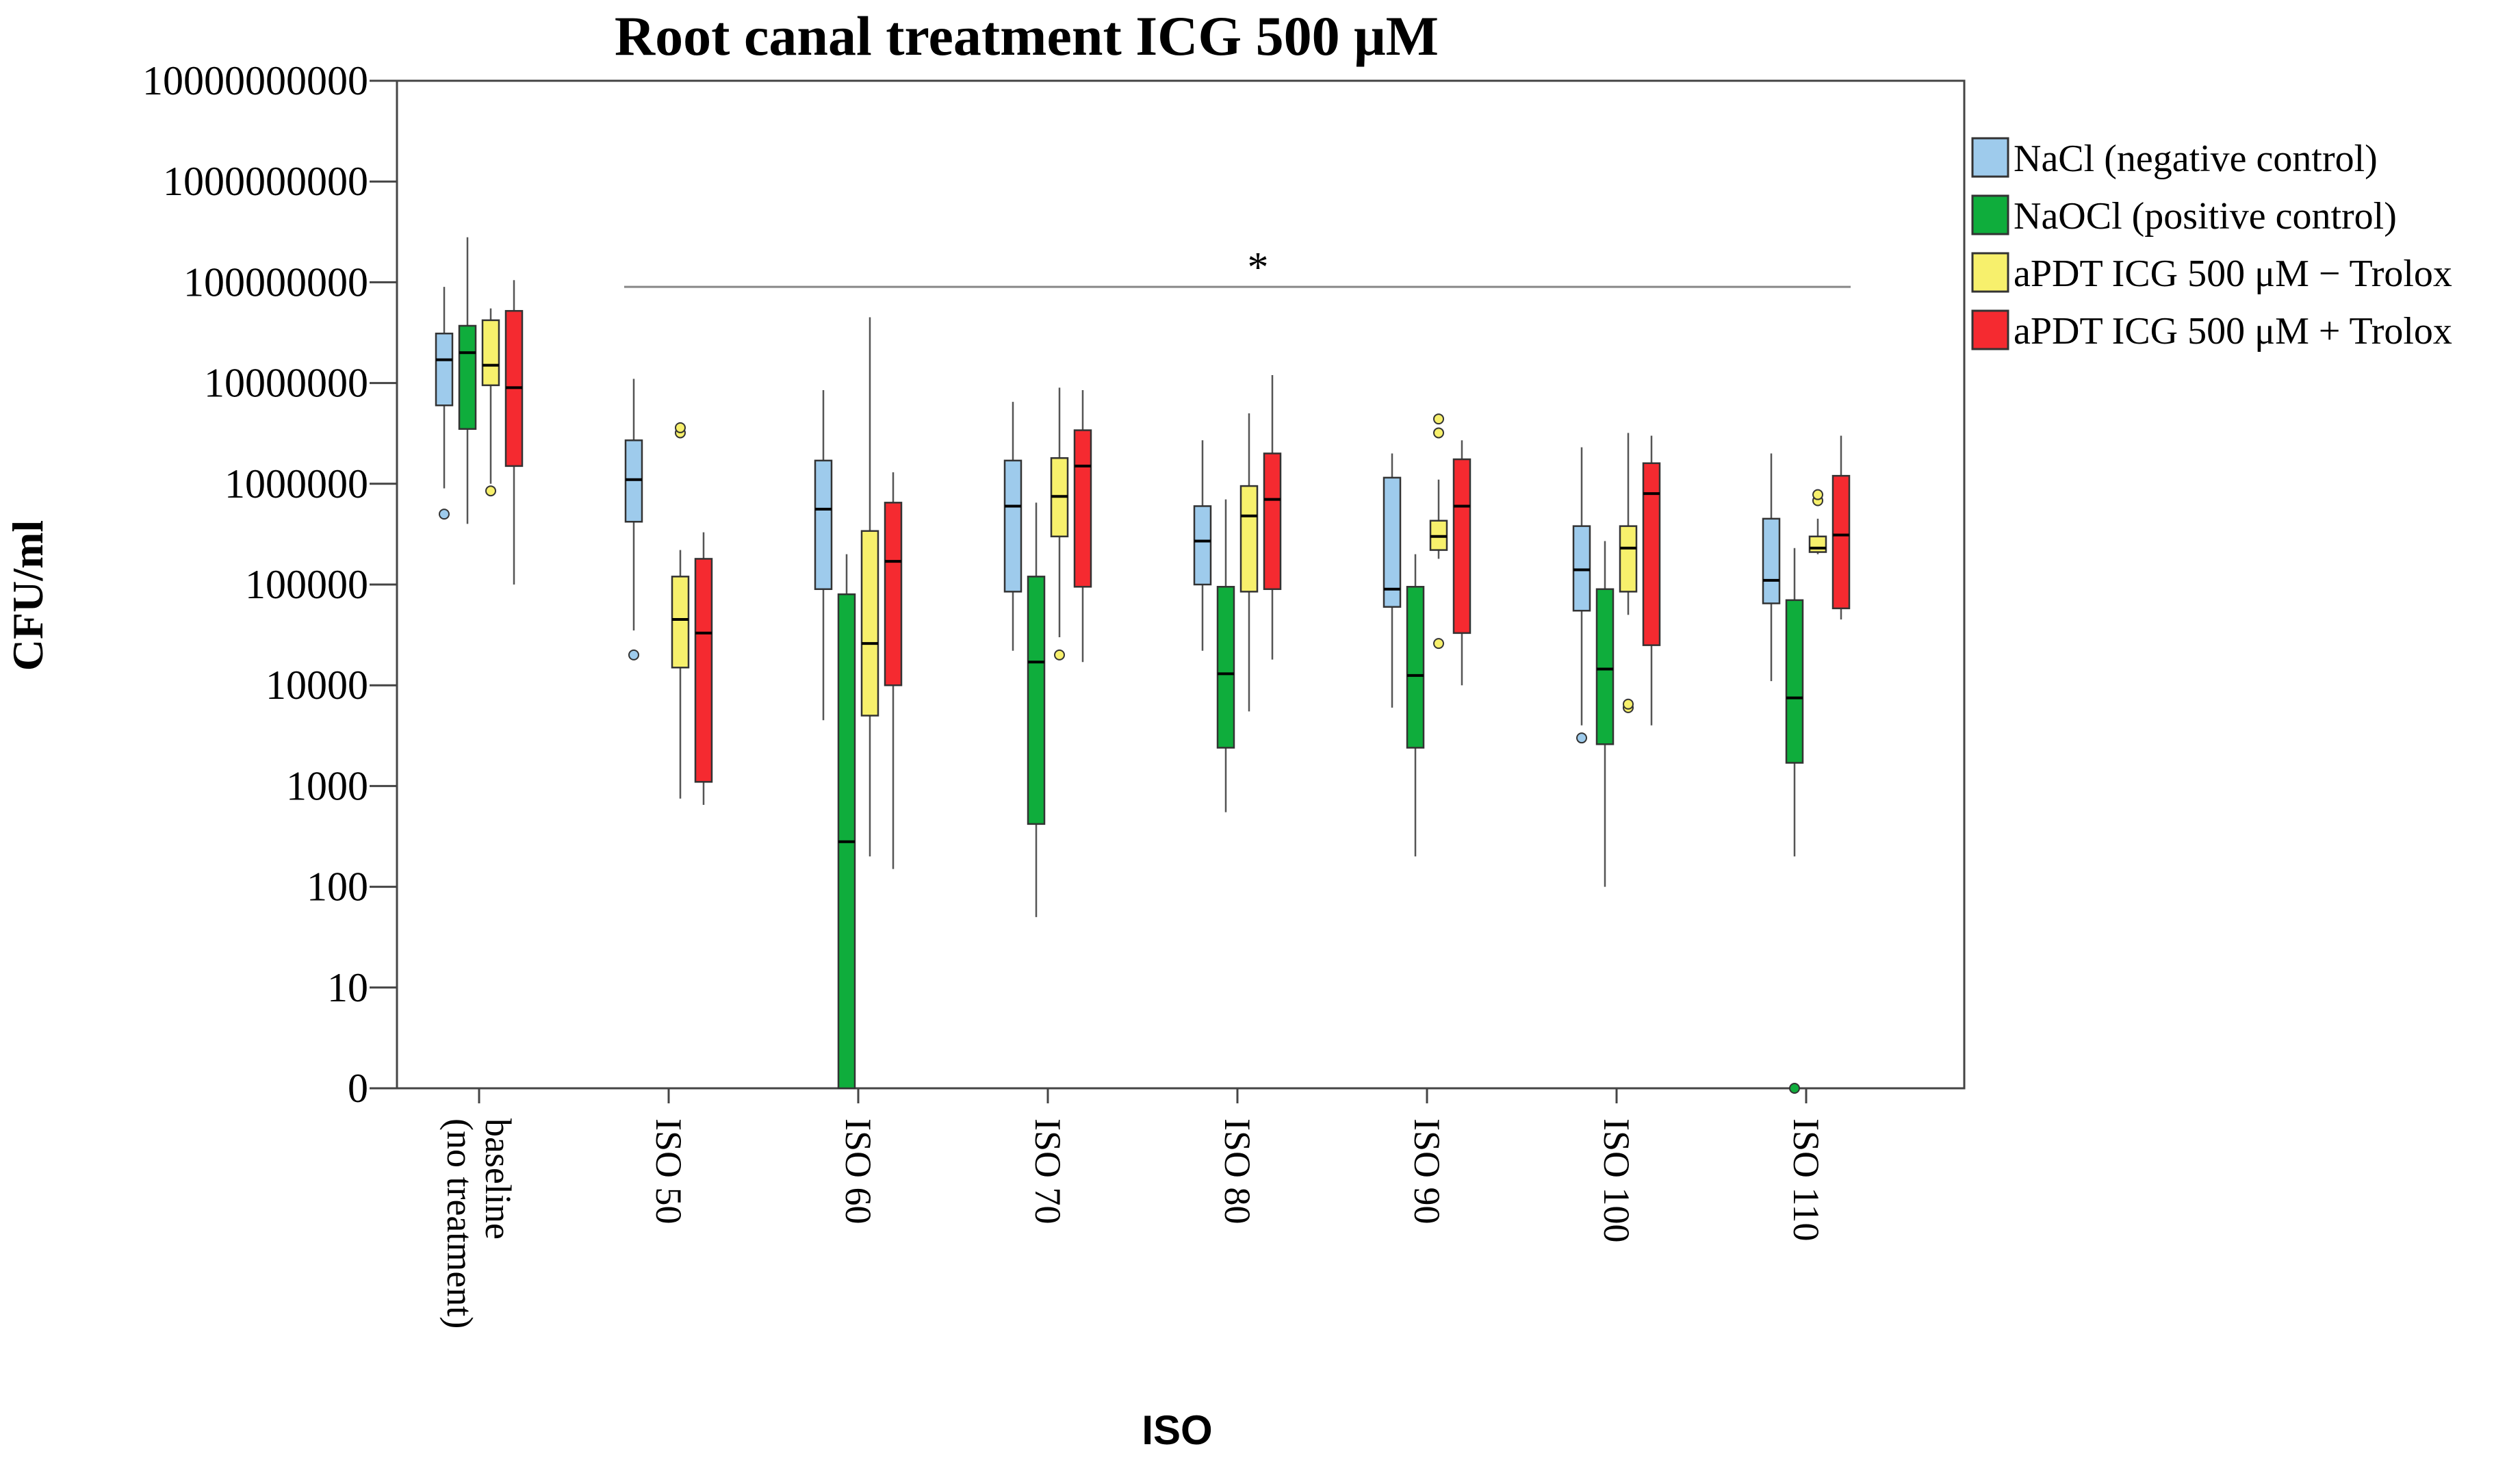 The height and width of the screenshot is (1462, 2520). What do you see at coordinates (317, 685) in the screenshot?
I see `y-tick-label: 10000` at bounding box center [317, 685].